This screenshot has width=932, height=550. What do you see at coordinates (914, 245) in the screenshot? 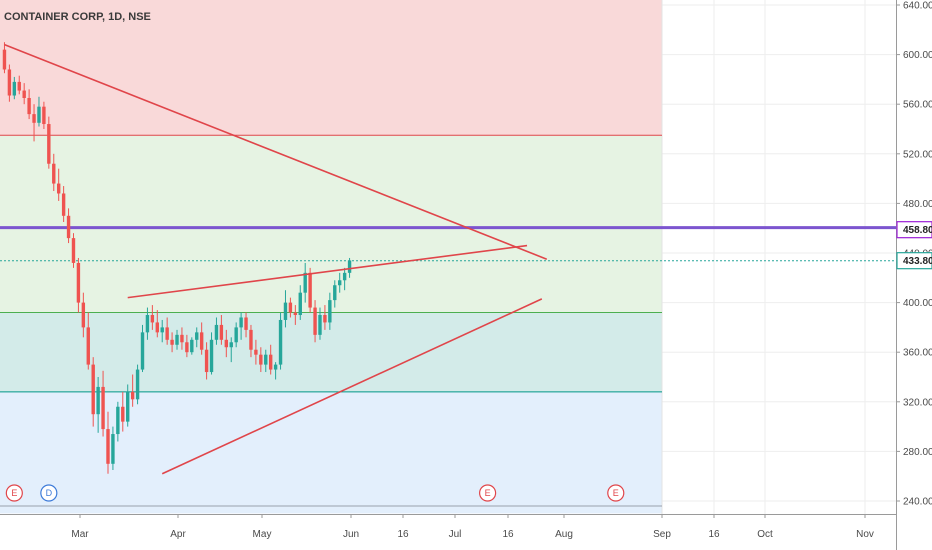
I see `price-tags: 458.80 433.80` at bounding box center [914, 245].